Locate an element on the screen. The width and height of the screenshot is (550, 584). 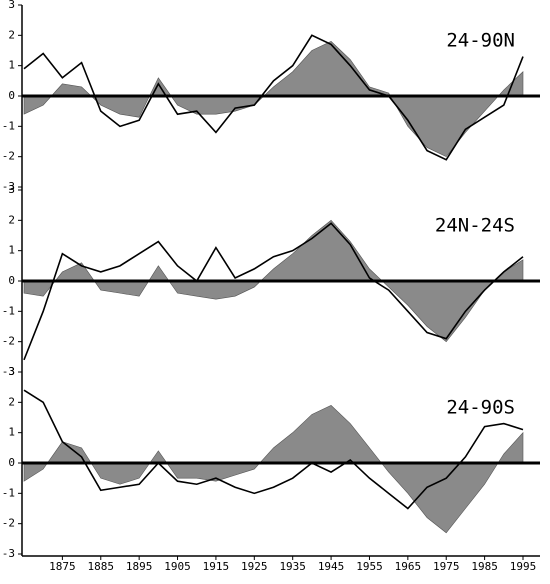
panel-title: 24N-24S is located at coordinates (475, 226).